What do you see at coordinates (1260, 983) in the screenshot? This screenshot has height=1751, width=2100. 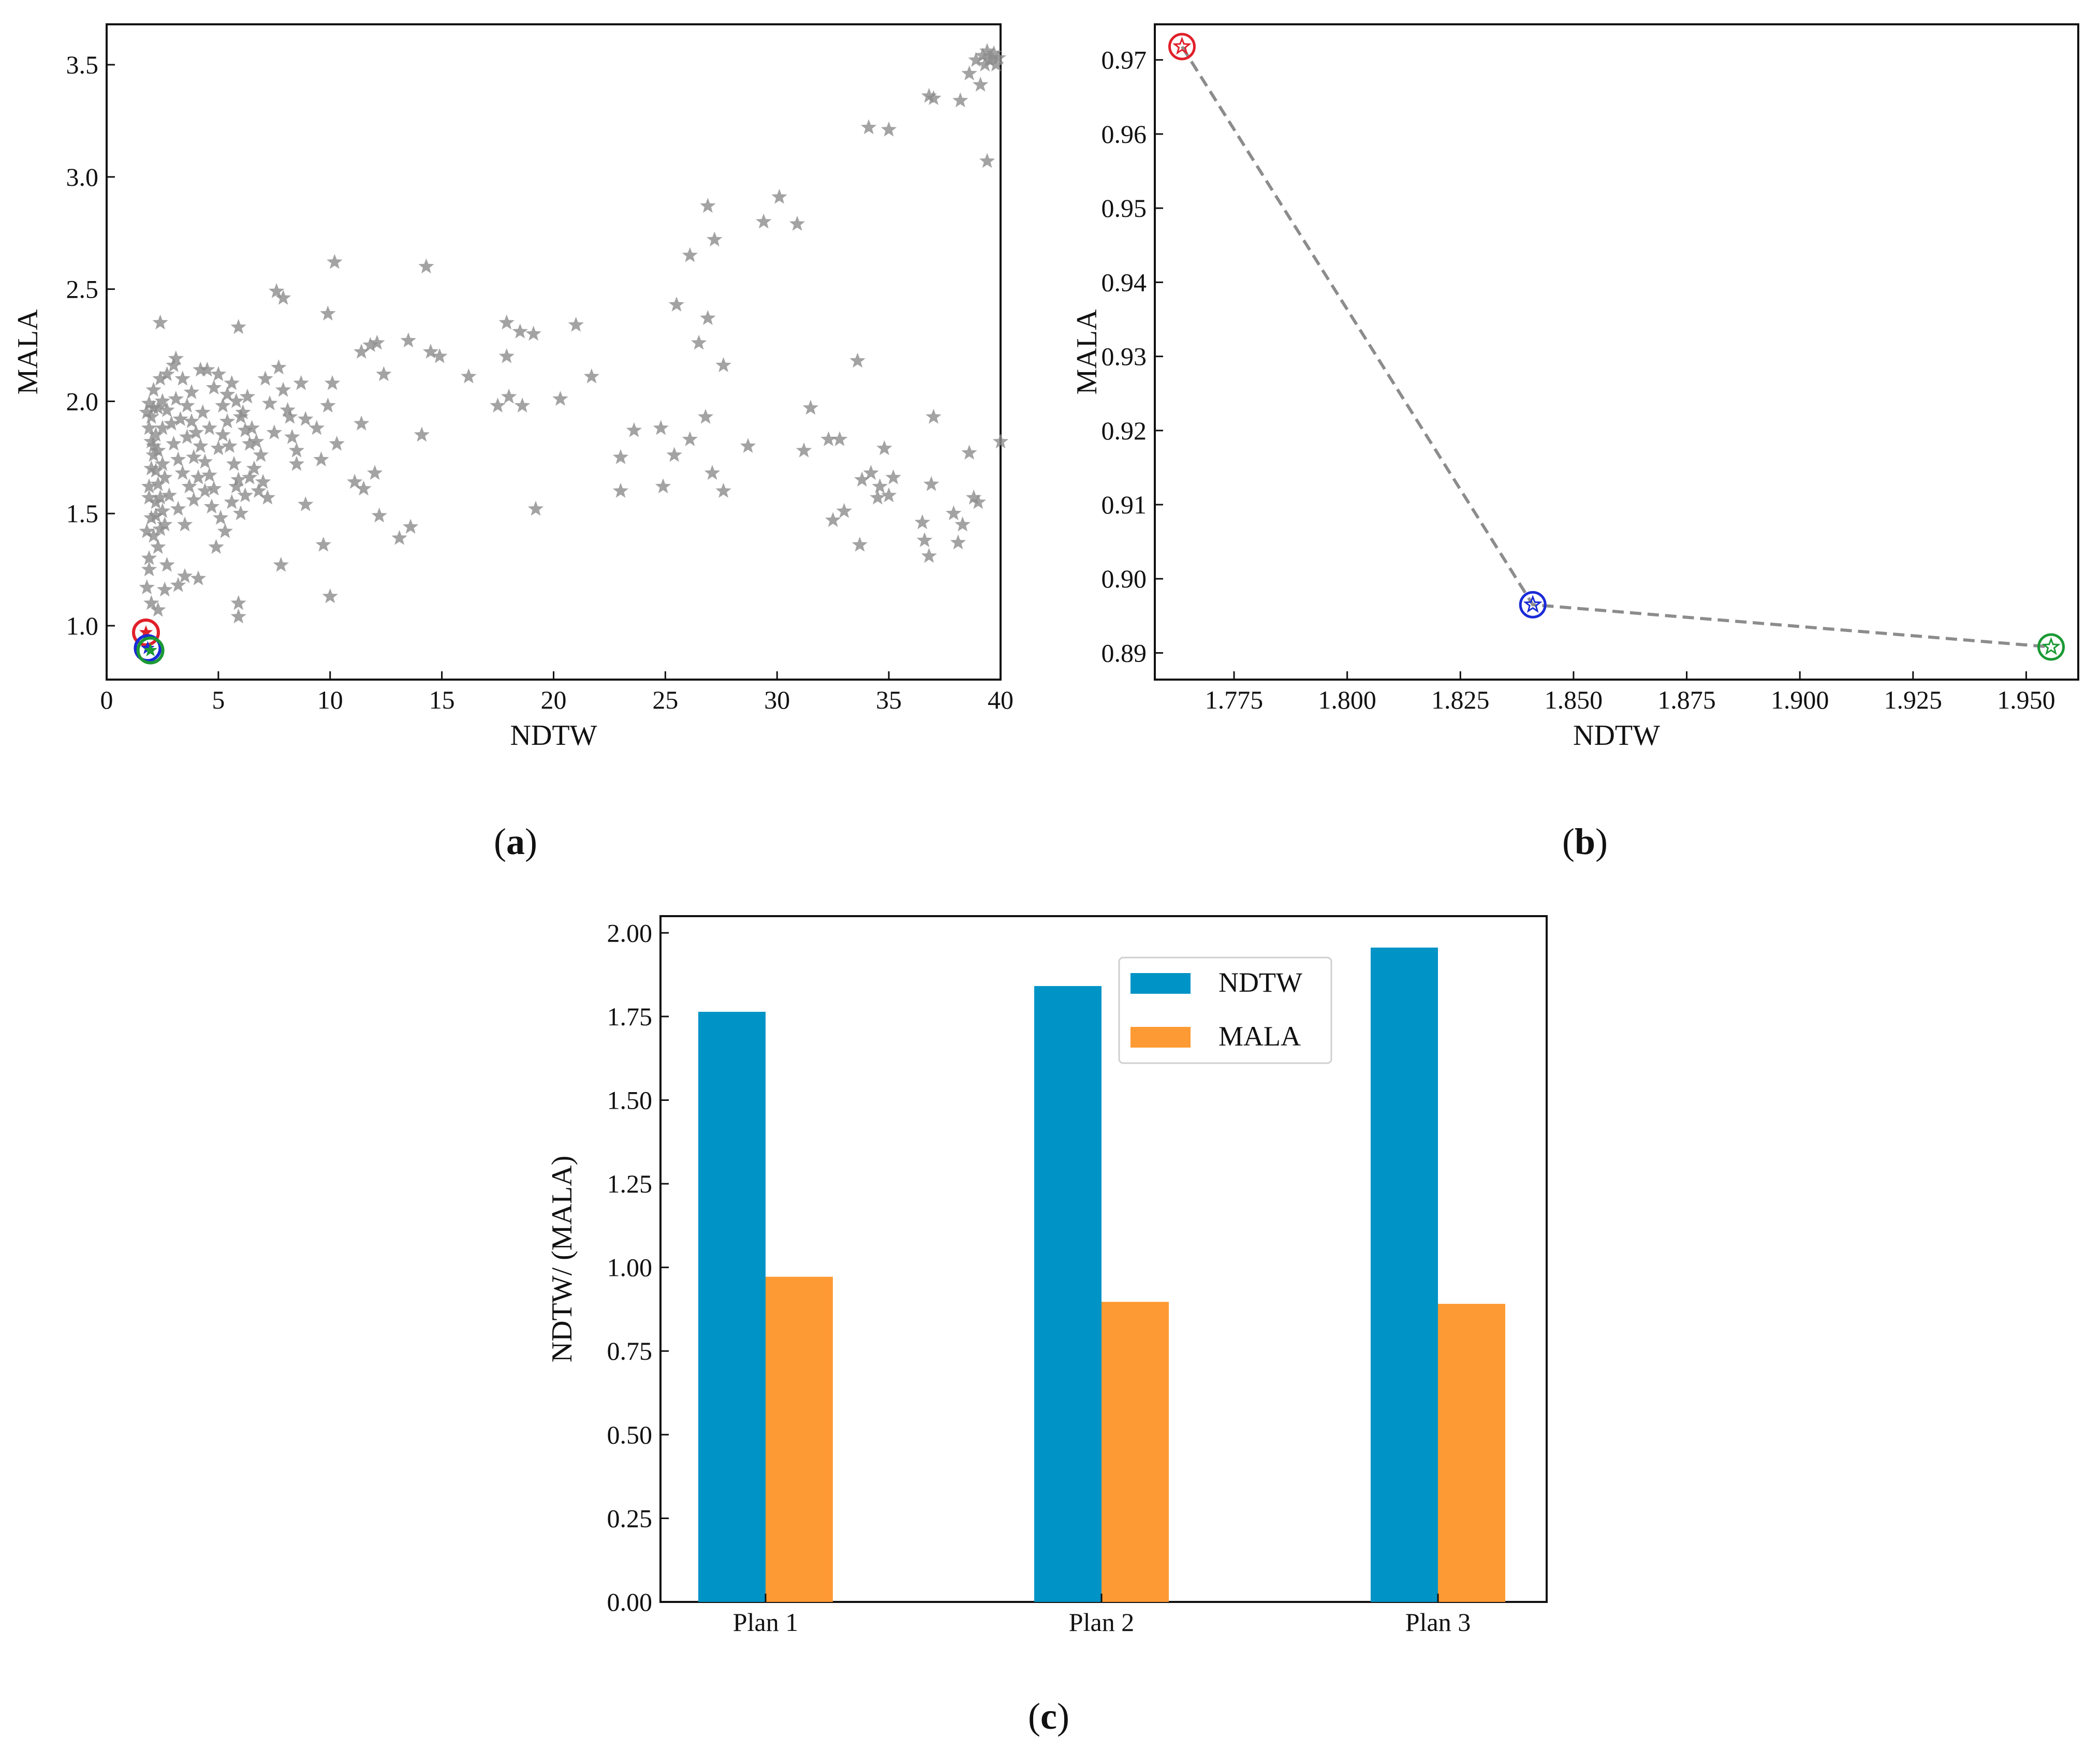 I see `legend-label: NDTW` at bounding box center [1260, 983].